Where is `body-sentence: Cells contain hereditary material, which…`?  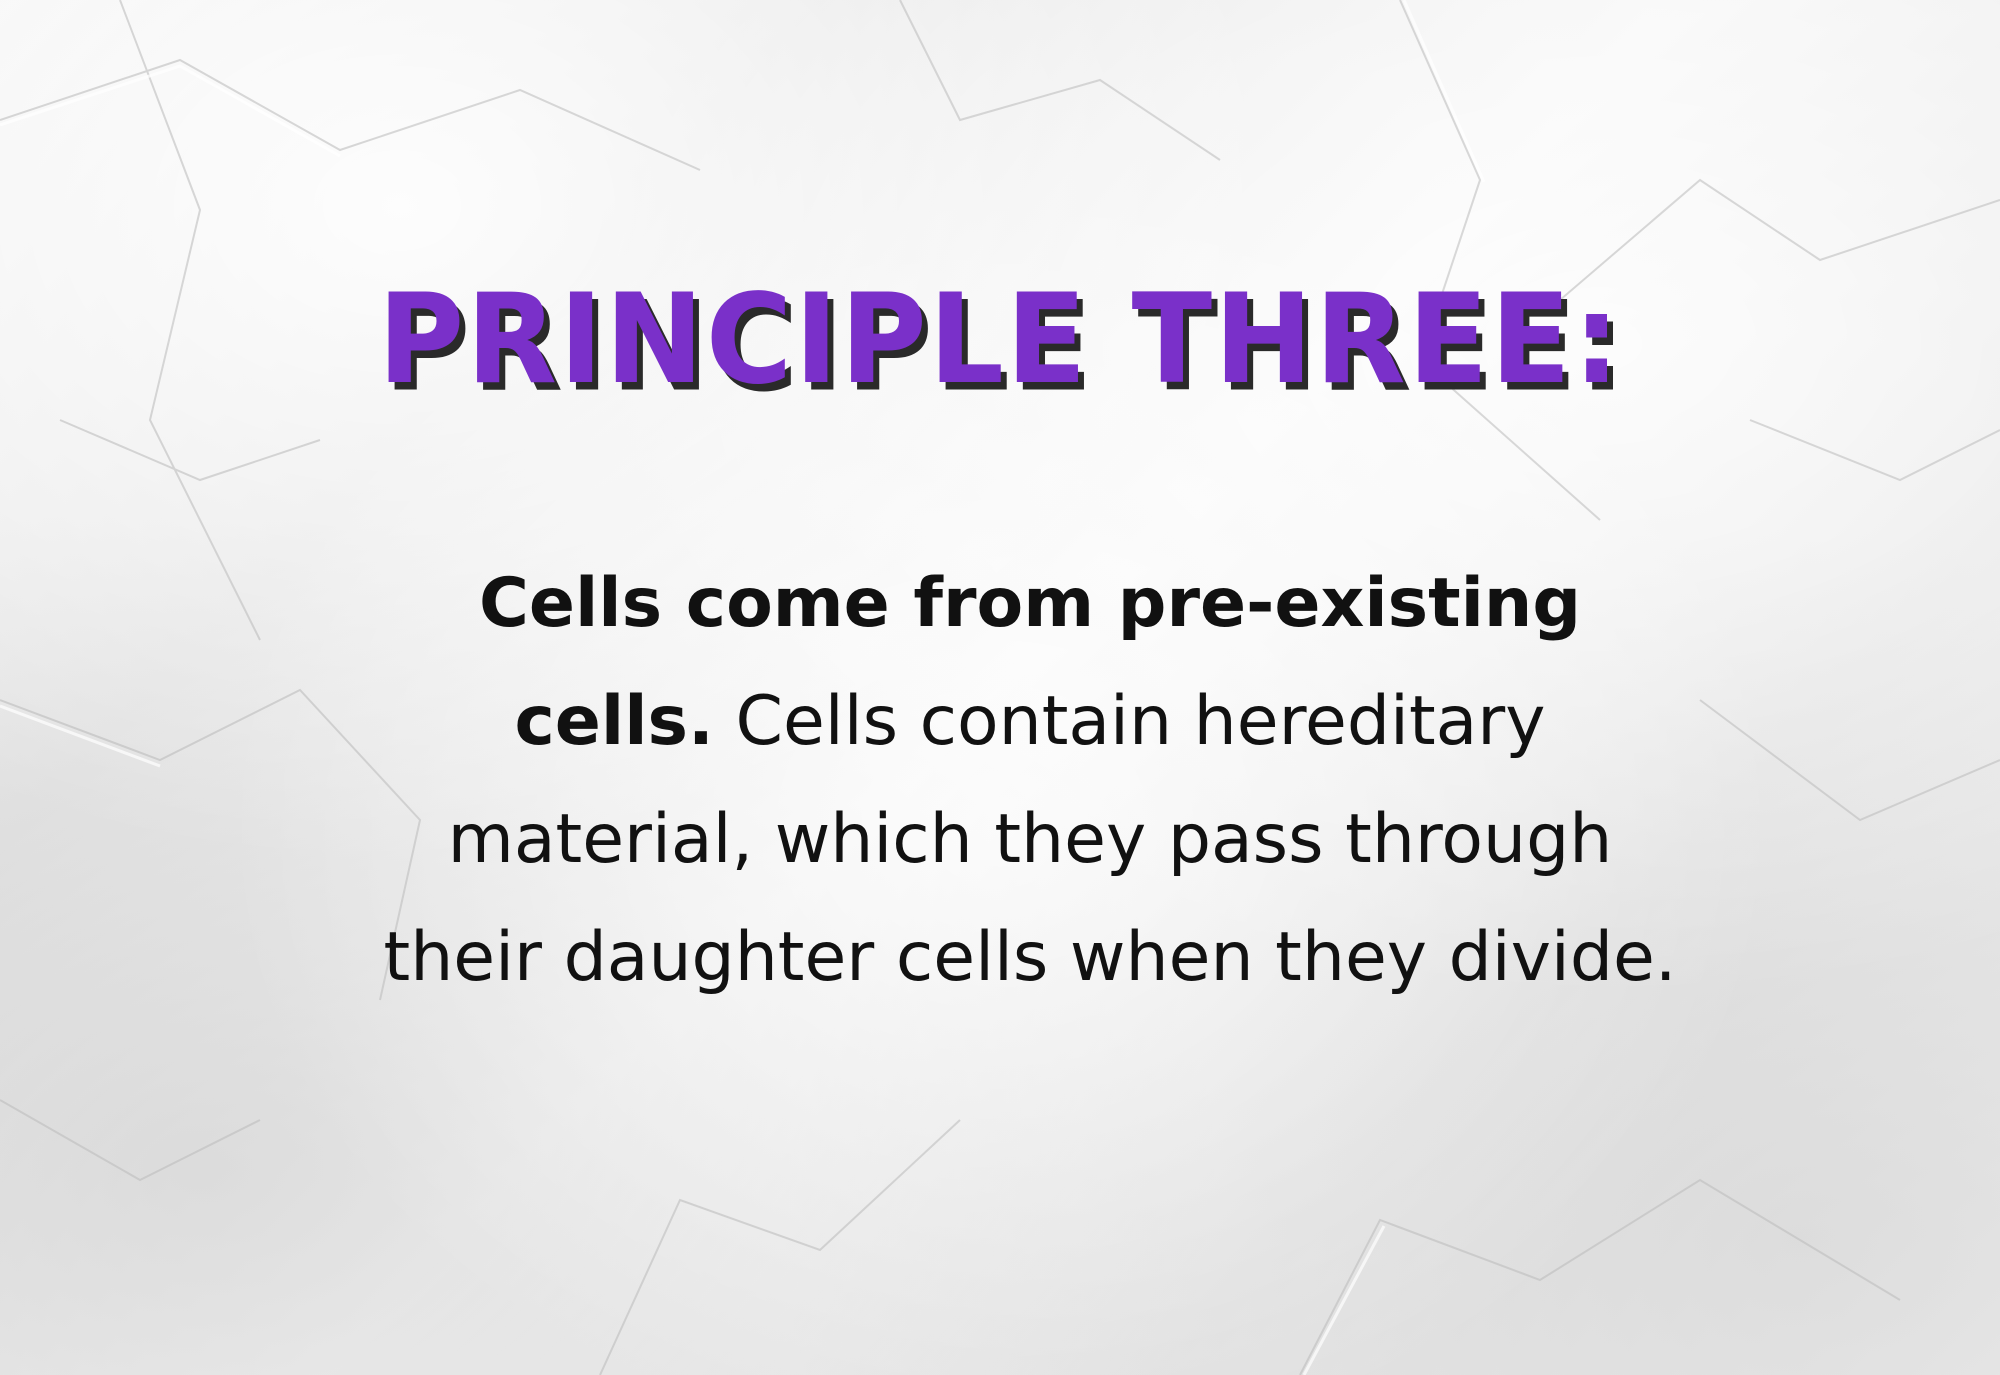
body-sentence: Cells contain hereditary material, which… is located at coordinates (1030, 839).